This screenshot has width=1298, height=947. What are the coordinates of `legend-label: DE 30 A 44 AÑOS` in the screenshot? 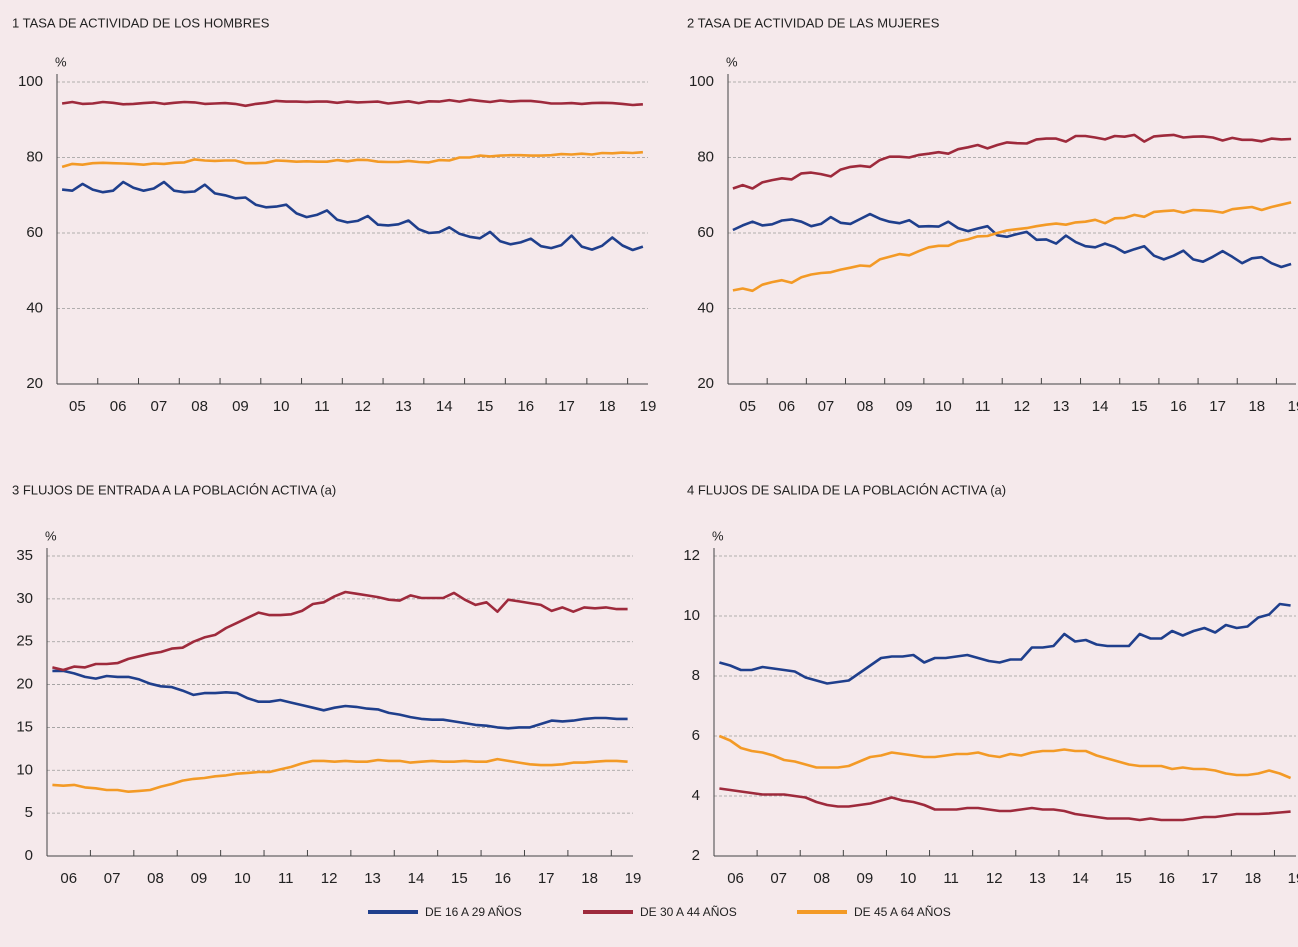 It's located at (688, 912).